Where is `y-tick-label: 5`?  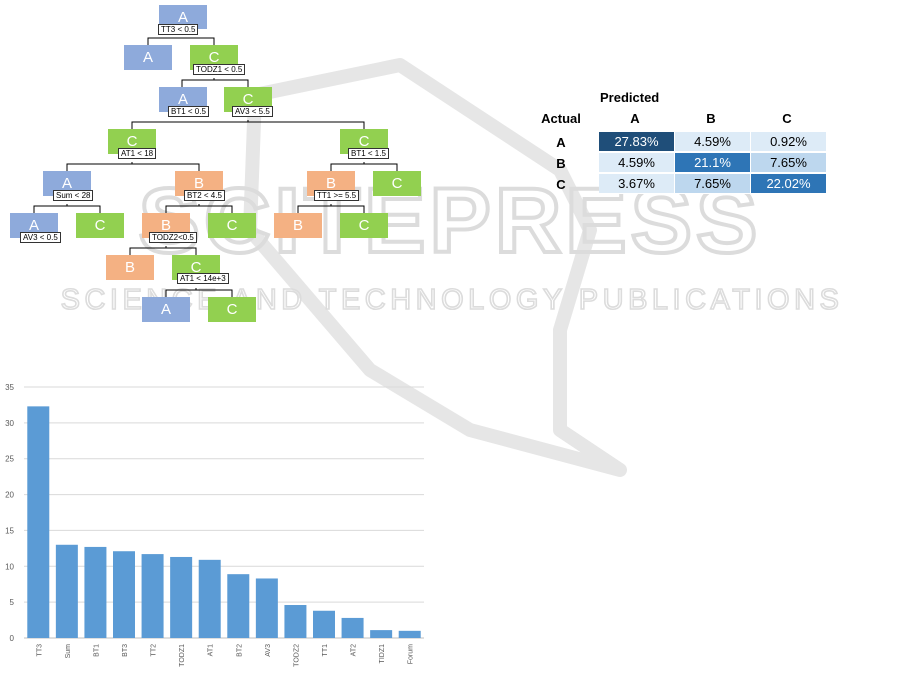 y-tick-label: 5 is located at coordinates (12, 602).